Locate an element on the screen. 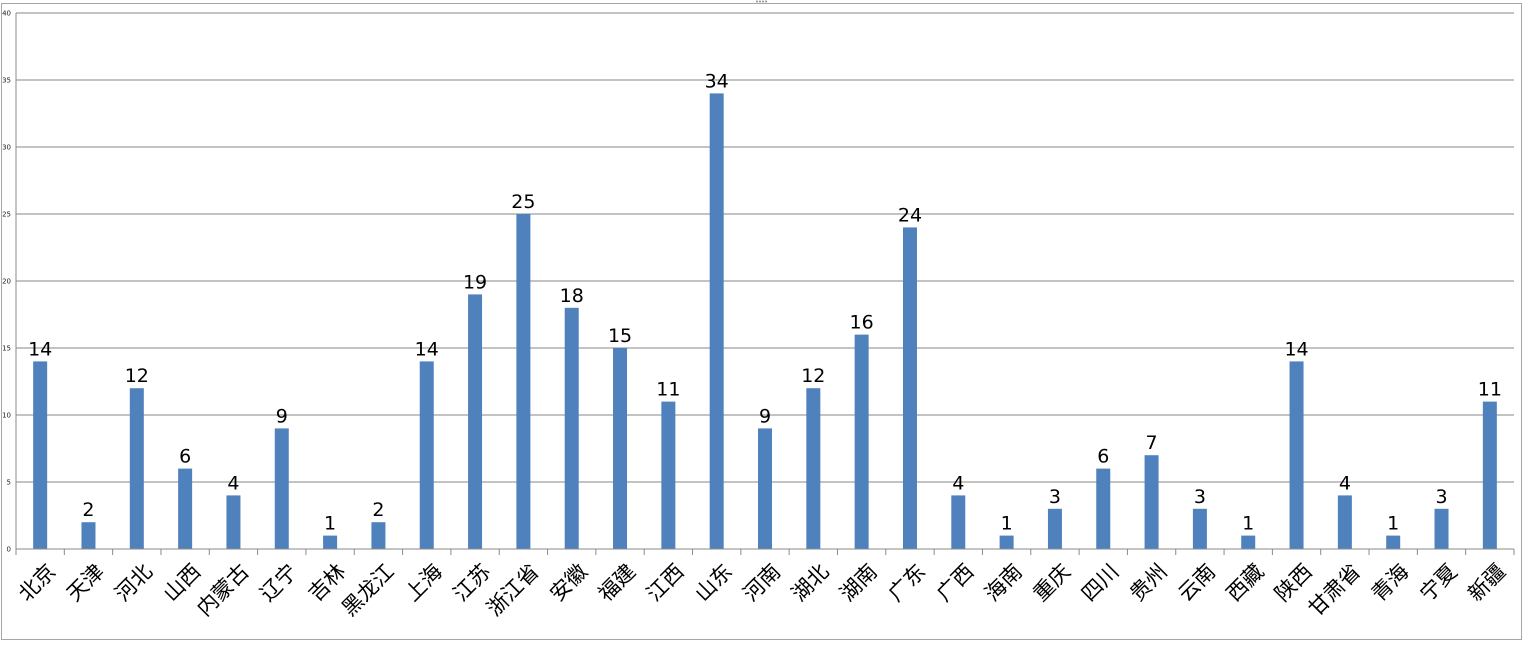 This screenshot has height=645, width=1523. category-label: 湖北 is located at coordinates (810, 582).